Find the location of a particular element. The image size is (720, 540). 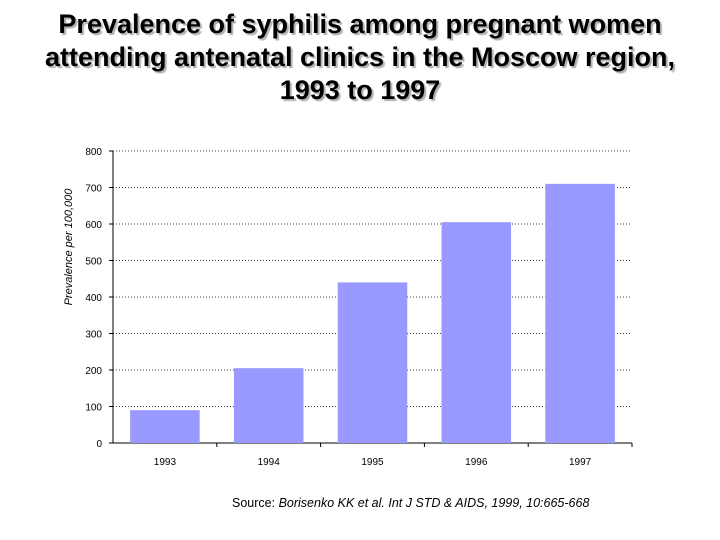

x-tick-label-1997: 1997 is located at coordinates (580, 462).